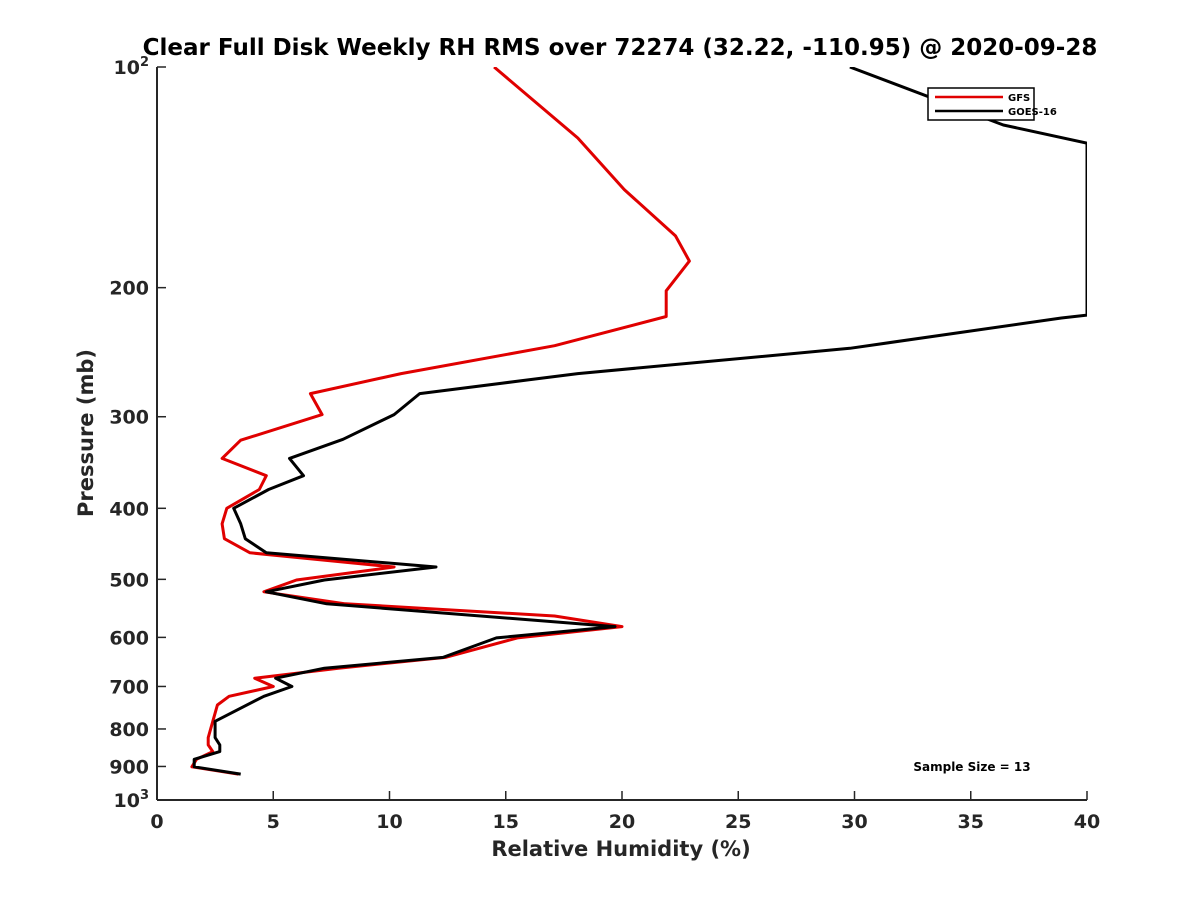 This screenshot has height=900, width=1200. Describe the element at coordinates (389, 822) in the screenshot. I see `x-tick-label: 10` at that location.